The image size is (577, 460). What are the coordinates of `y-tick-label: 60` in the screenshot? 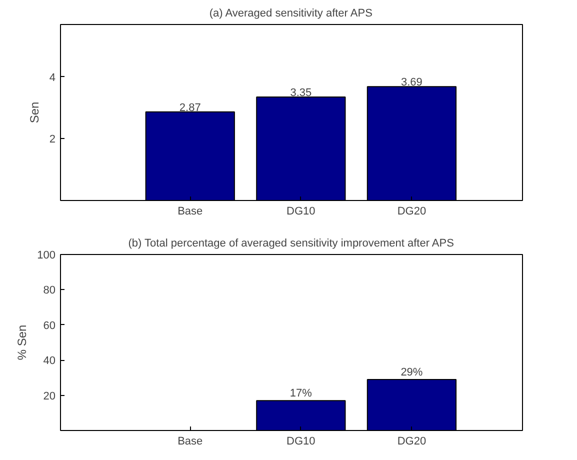 It's located at (49, 326).